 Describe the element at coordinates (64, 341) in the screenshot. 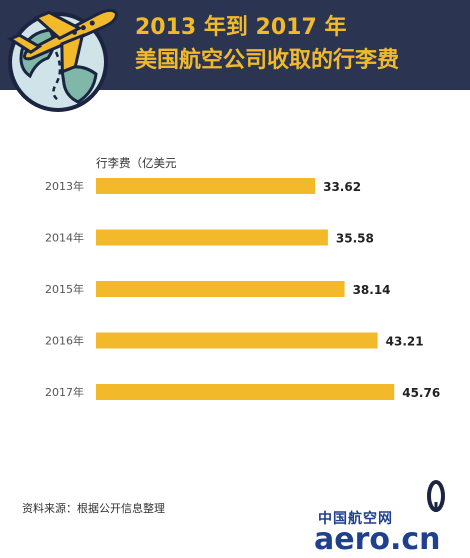

I see `category-label: 2016年` at that location.